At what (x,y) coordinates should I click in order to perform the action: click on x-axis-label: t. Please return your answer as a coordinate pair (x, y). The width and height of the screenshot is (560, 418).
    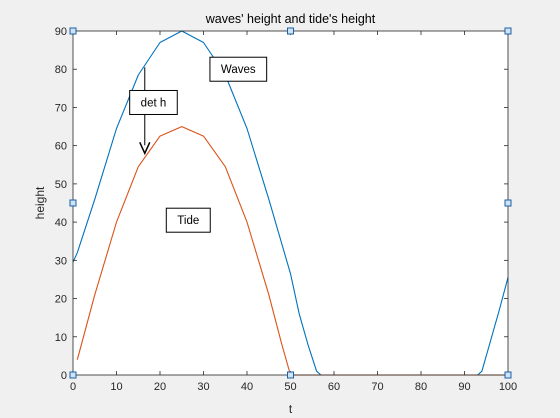
    Looking at the image, I should click on (291, 409).